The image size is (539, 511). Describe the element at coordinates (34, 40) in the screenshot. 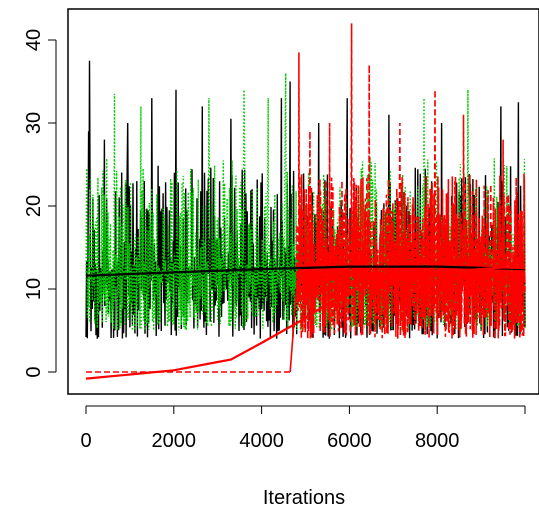

I see `y-tick-label: 40` at that location.